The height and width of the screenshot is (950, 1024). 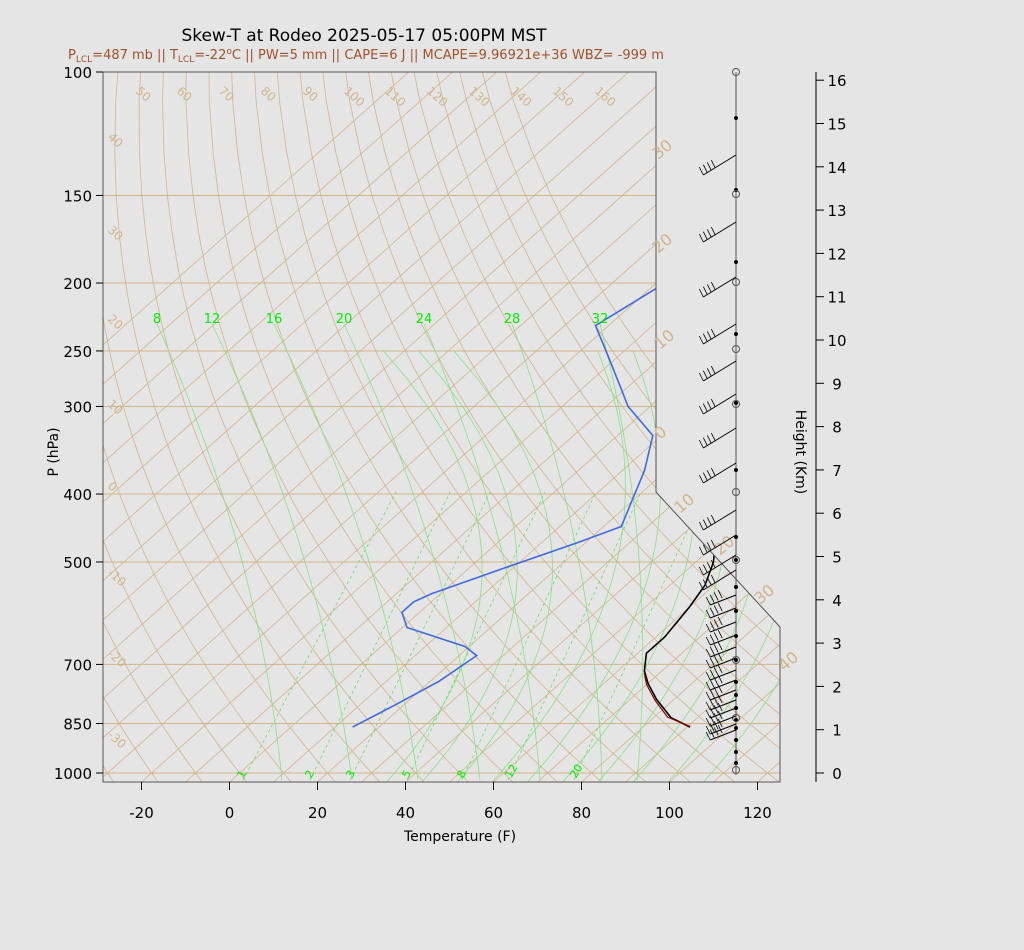 I want to click on mixing-label-top: 20, so click(x=344, y=319).